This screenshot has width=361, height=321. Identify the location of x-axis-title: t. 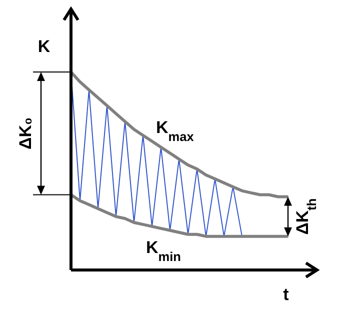
(286, 294).